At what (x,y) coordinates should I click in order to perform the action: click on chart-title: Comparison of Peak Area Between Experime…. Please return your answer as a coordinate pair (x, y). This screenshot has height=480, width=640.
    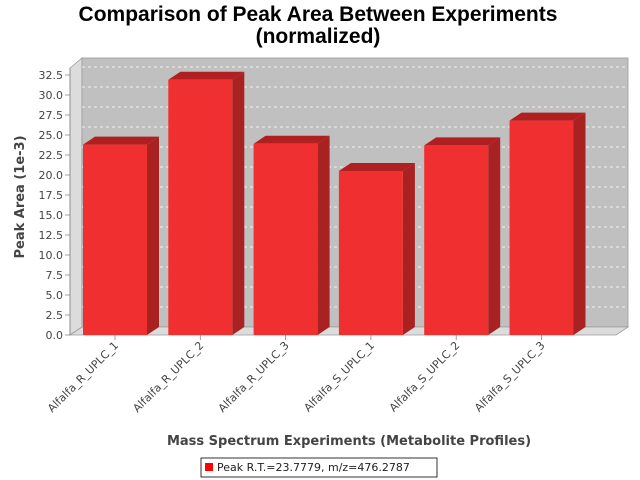
    Looking at the image, I should click on (318, 14).